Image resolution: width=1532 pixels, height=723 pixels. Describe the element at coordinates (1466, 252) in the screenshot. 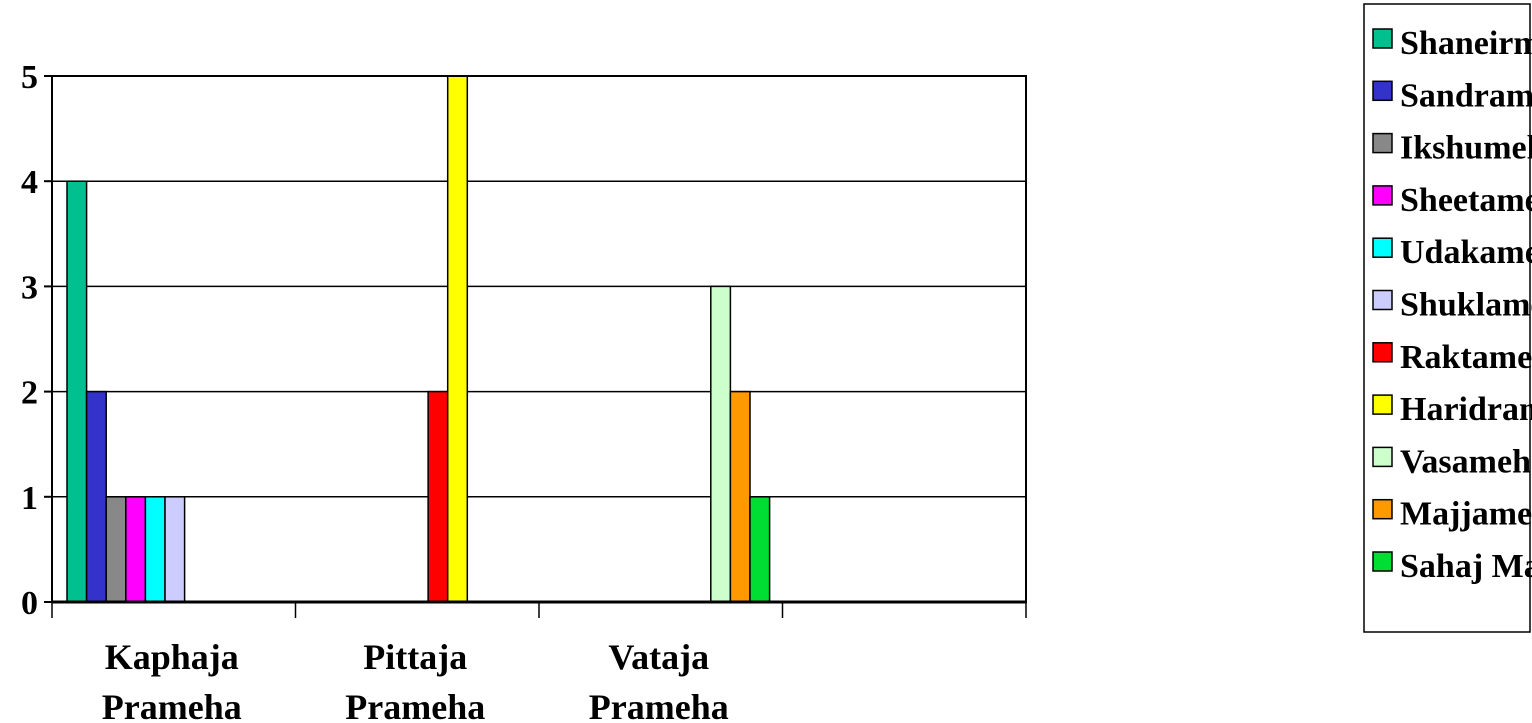

I see `legend-label: Udakameha` at that location.